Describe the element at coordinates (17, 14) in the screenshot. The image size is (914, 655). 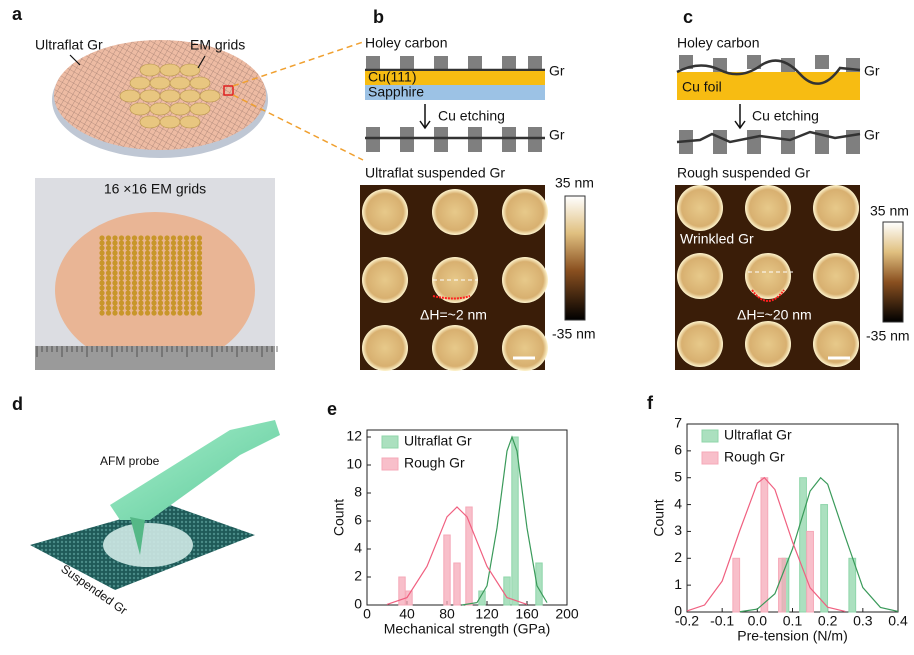
I see `panel-label: a` at that location.